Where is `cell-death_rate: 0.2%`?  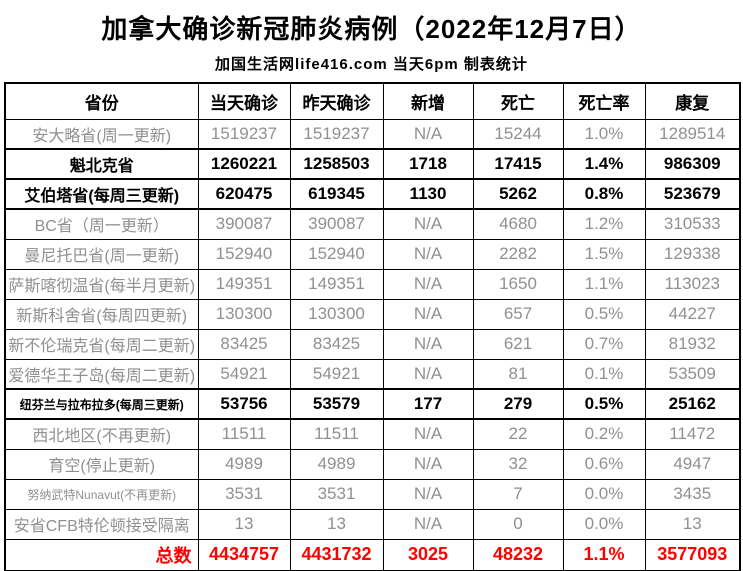
cell-death_rate: 0.2% is located at coordinates (604, 434).